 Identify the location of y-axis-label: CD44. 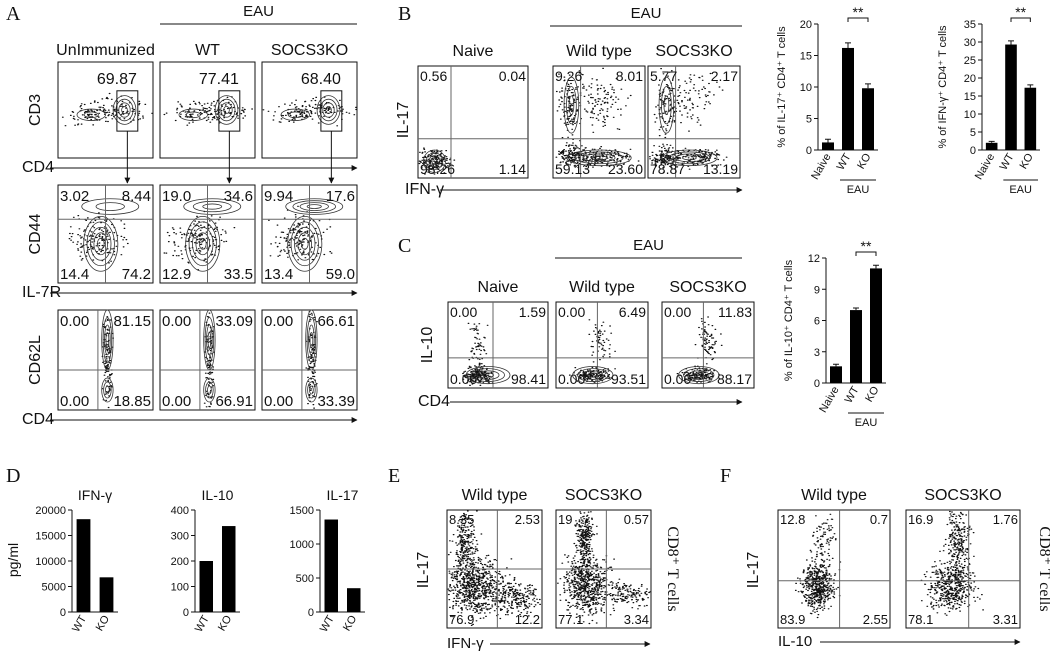
(35, 233).